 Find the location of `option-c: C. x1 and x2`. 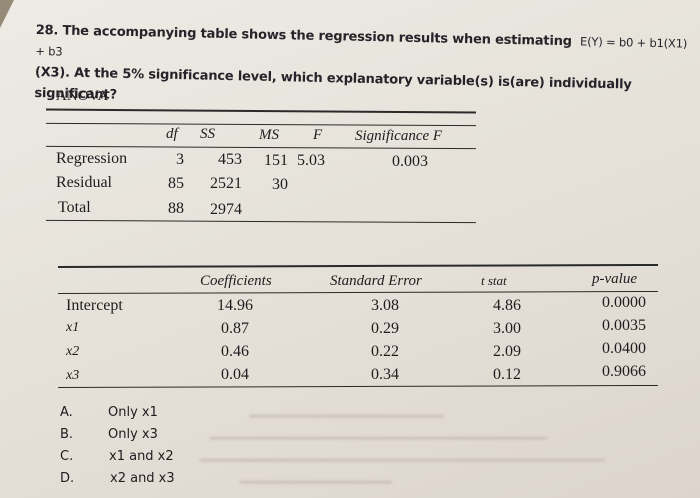

option-c: C. x1 and x2 is located at coordinates (117, 456).